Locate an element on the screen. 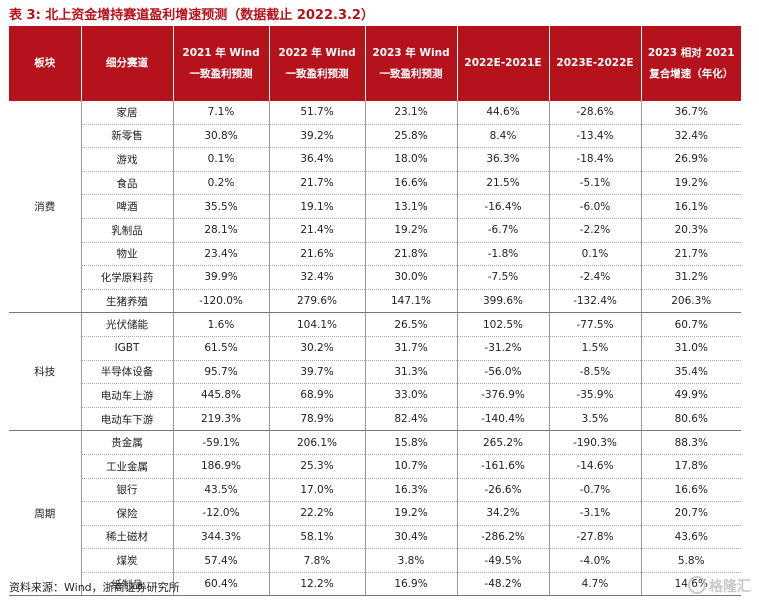 Image resolution: width=759 pixels, height=602 pixels. value-cell: 25.3% is located at coordinates (317, 466).